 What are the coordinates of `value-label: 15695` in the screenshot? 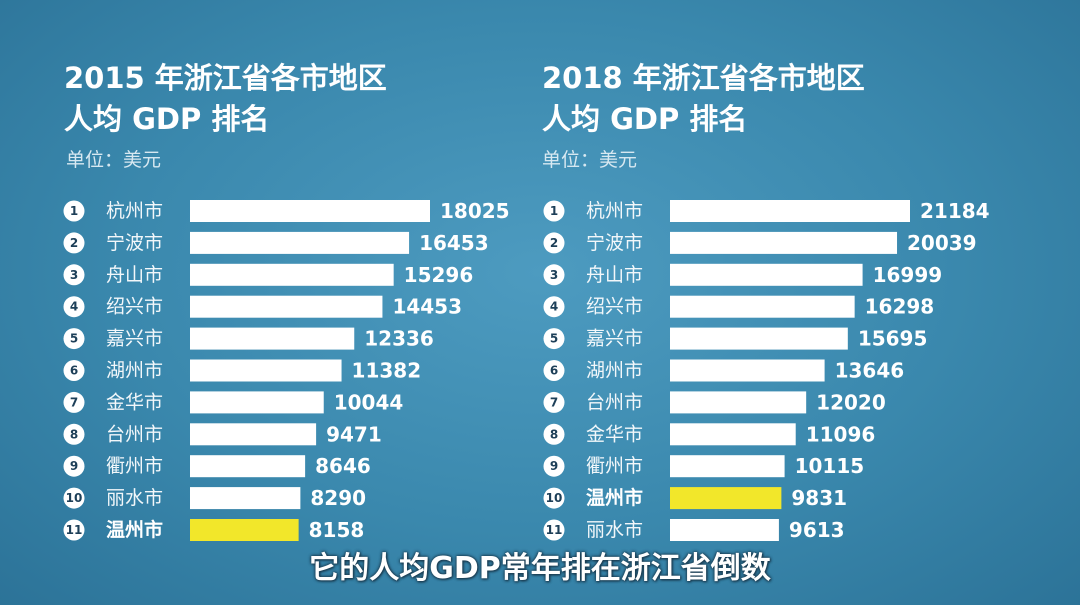 It's located at (893, 339).